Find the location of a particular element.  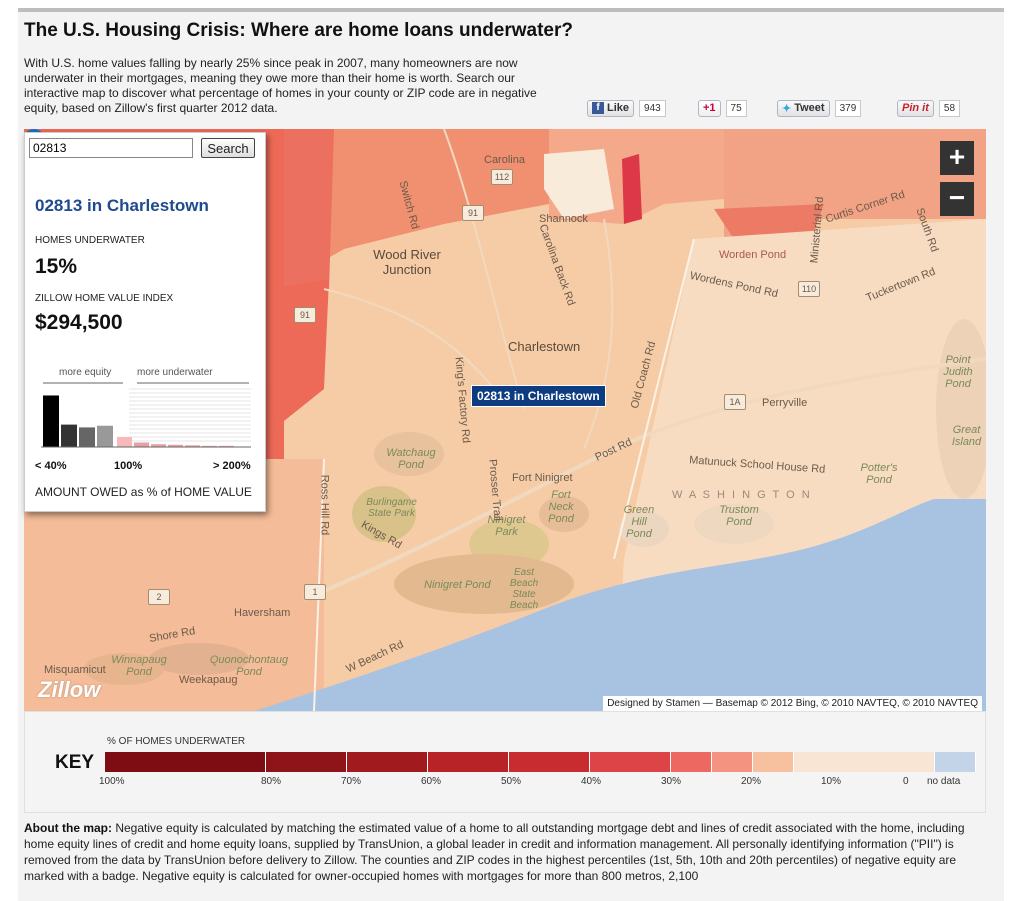

facebook-count: 943 is located at coordinates (652, 108).